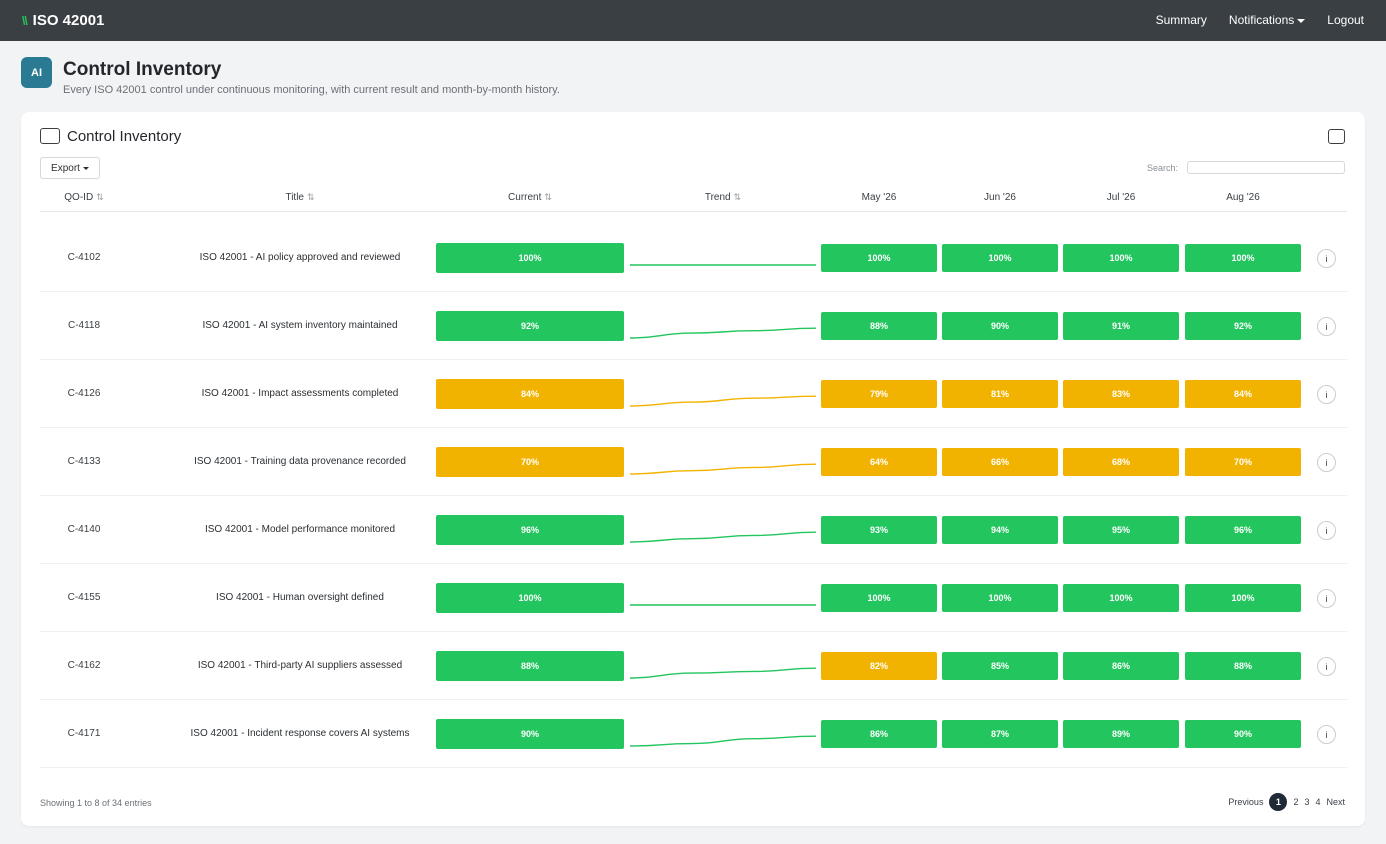 The image size is (1386, 844). Describe the element at coordinates (84, 733) in the screenshot. I see `control-id: C-4171` at that location.